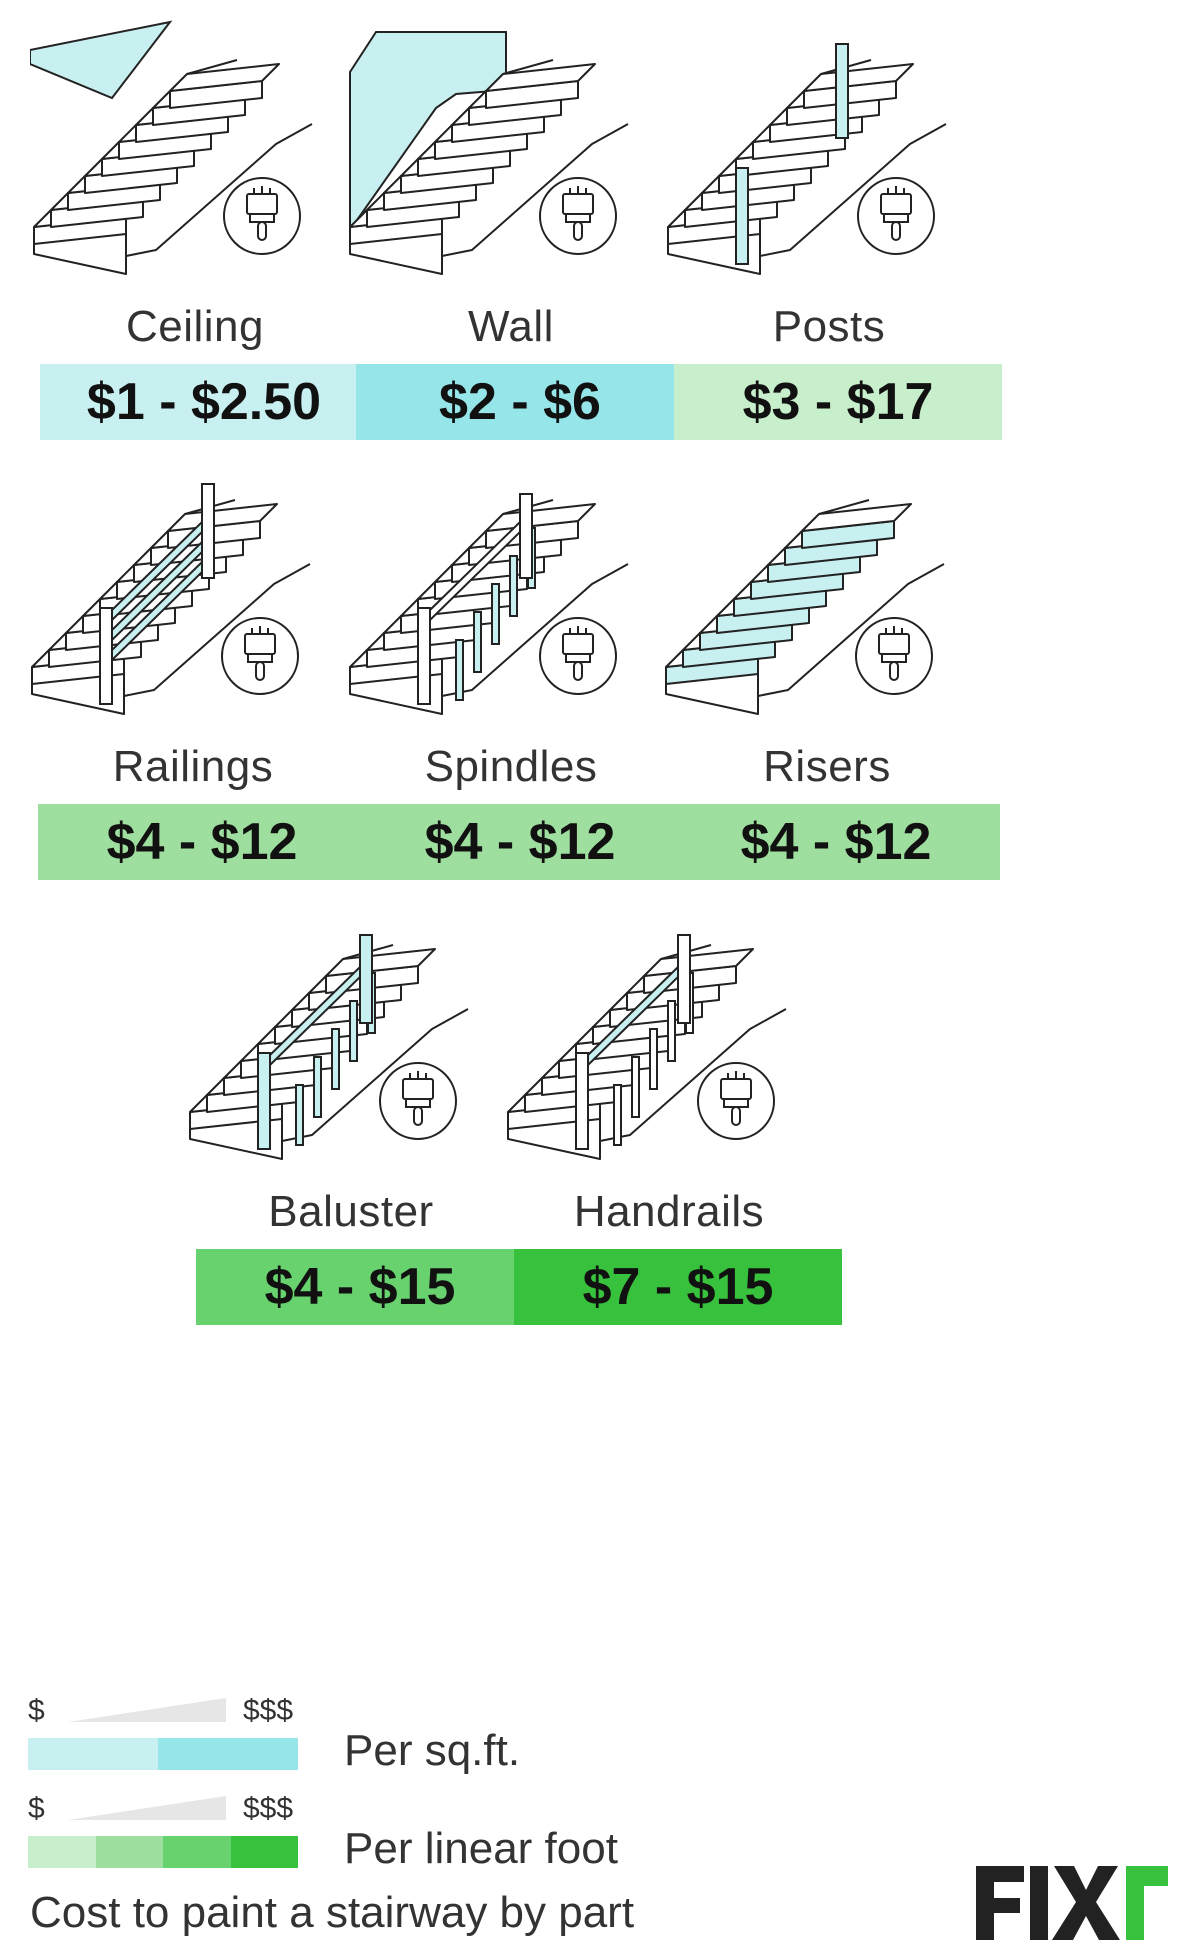 This screenshot has width=1200, height=1959. I want to click on item-price: $7 - $15, so click(678, 1287).